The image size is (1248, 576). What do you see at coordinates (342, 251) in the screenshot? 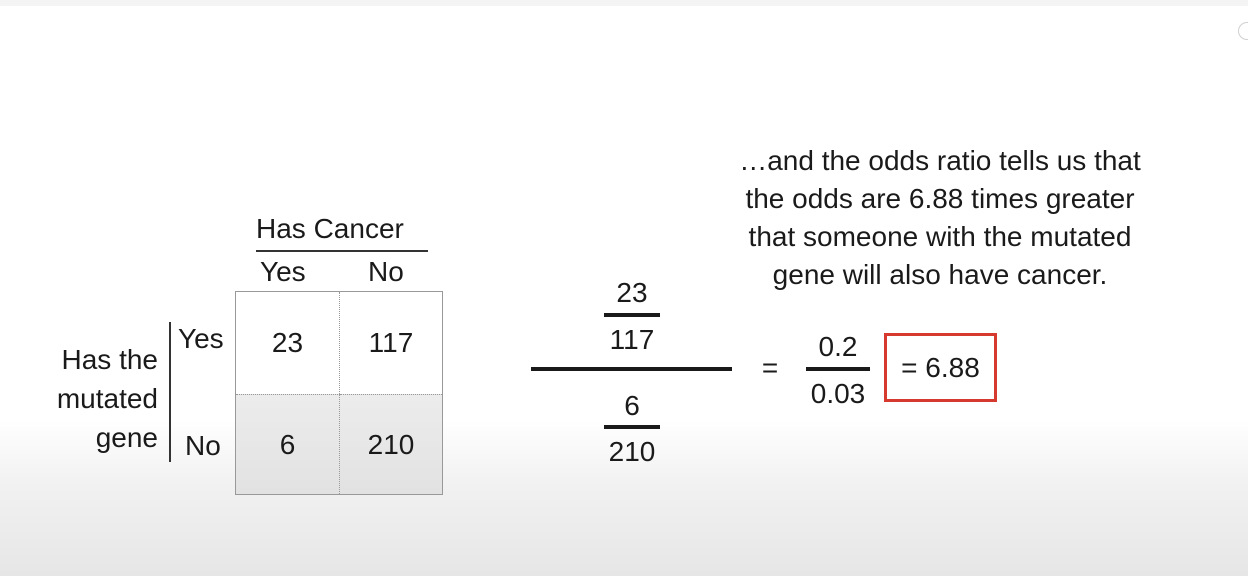
I see `column-header-rule` at bounding box center [342, 251].